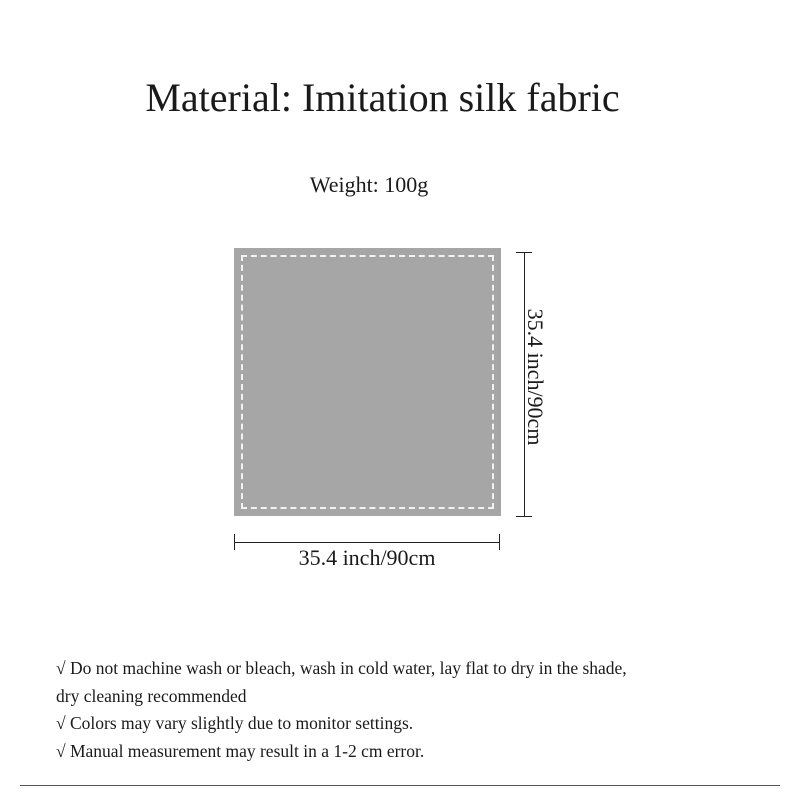 This screenshot has width=800, height=800. I want to click on stitch-border, so click(367, 382).